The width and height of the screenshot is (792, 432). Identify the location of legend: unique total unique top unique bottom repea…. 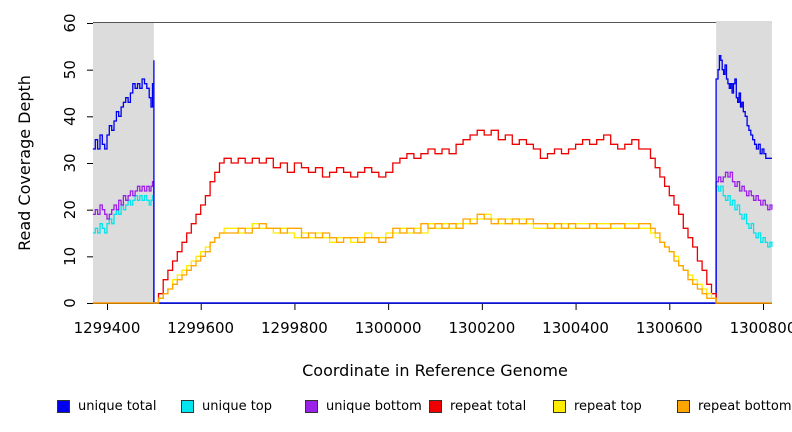
(424, 406).